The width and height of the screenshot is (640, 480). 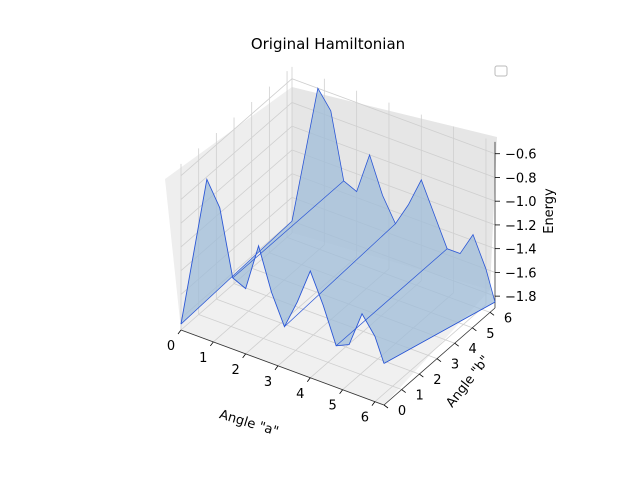 I want to click on z-tick-label-6: −0.6, so click(x=521, y=155).